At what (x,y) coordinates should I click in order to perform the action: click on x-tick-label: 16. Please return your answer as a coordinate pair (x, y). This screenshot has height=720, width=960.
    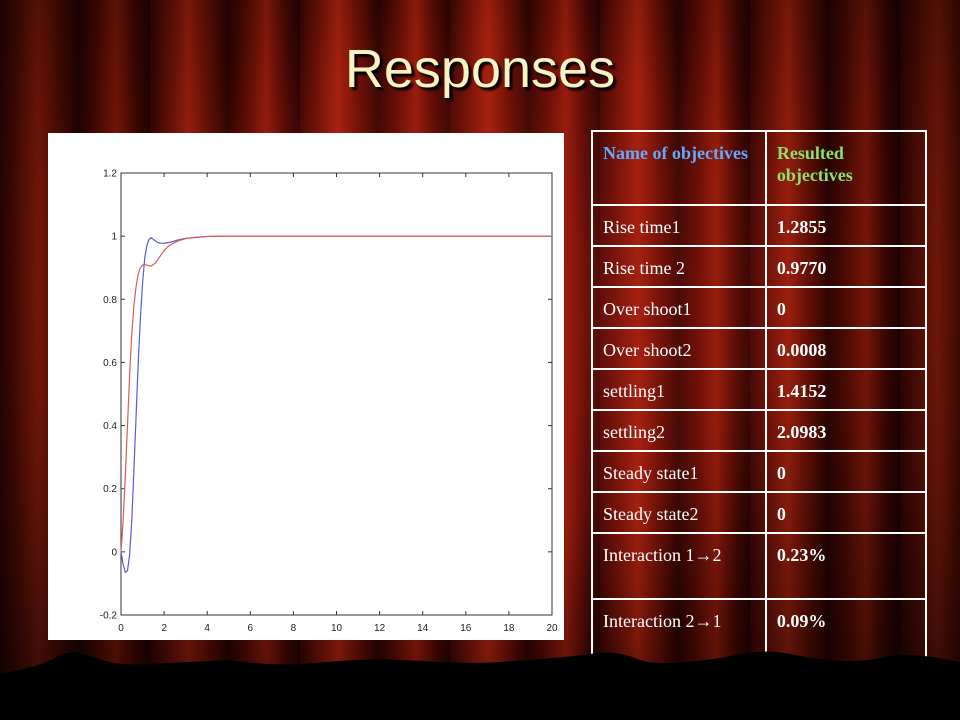
    Looking at the image, I should click on (466, 628).